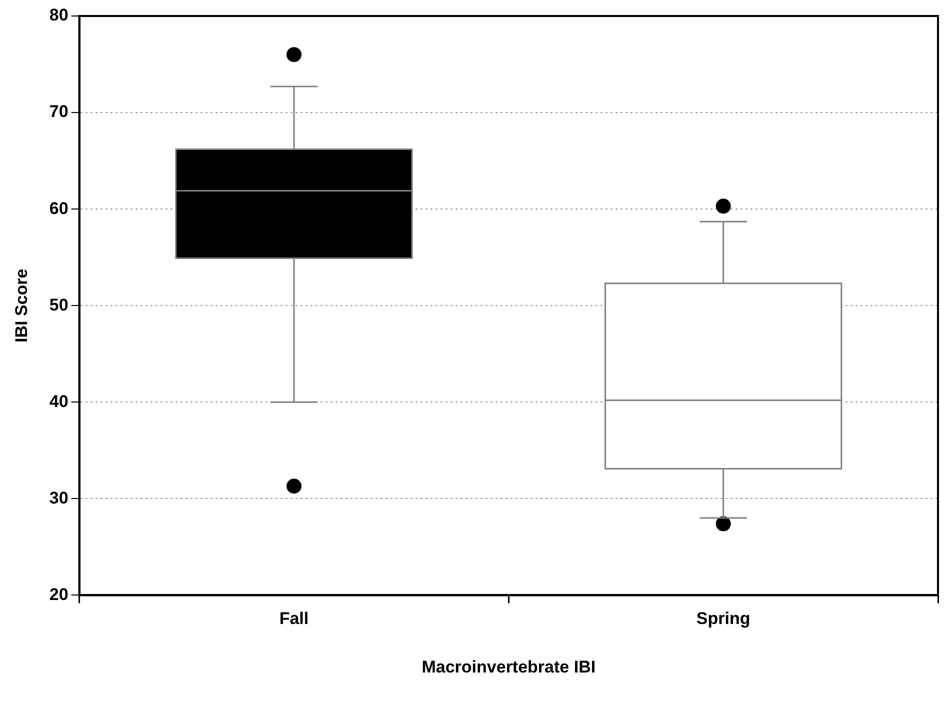 The width and height of the screenshot is (946, 702). Describe the element at coordinates (21, 305) in the screenshot. I see `y-axis-title: IBI Score` at that location.